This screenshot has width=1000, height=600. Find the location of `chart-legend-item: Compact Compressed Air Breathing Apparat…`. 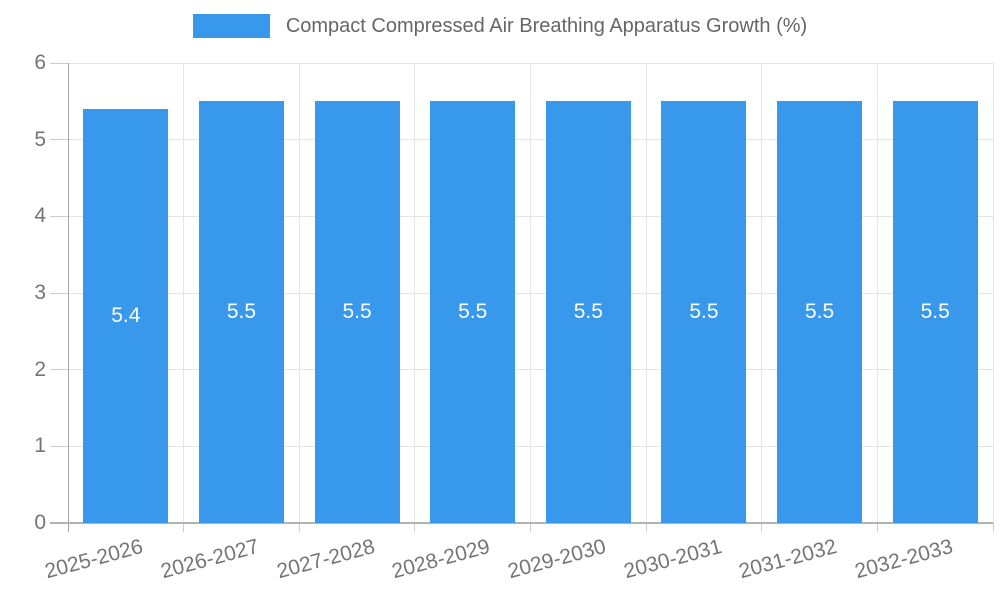

chart-legend-item: Compact Compressed Air Breathing Apparat… is located at coordinates (500, 26).